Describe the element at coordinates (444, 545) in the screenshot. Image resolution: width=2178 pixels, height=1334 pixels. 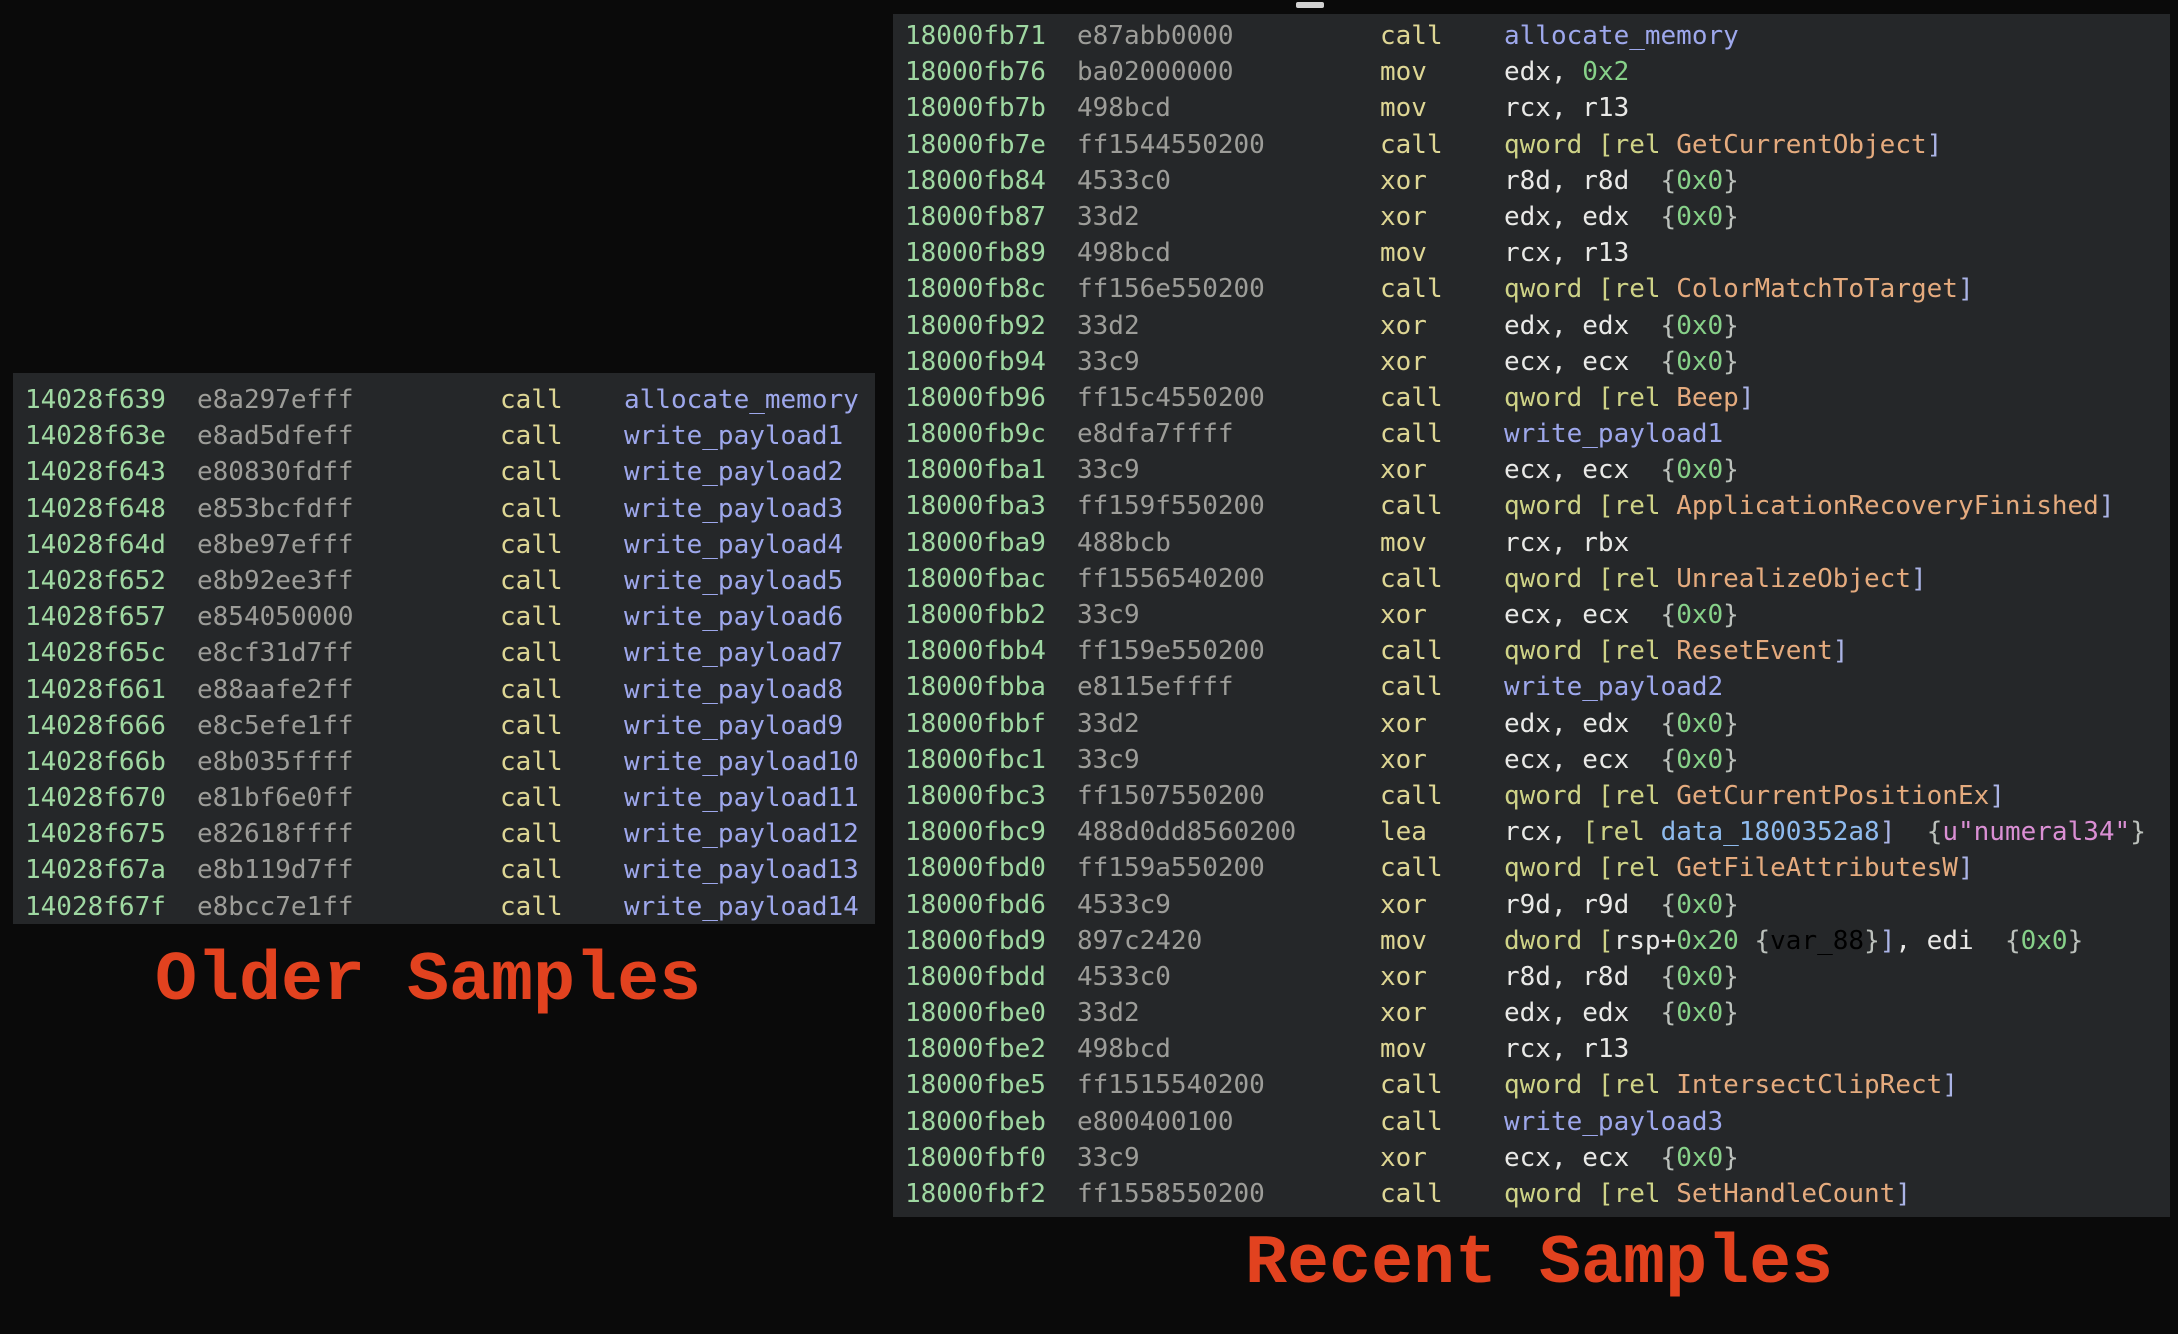
I see `disasm-row: 14028f64d e8be97efff call write_payload4` at that location.